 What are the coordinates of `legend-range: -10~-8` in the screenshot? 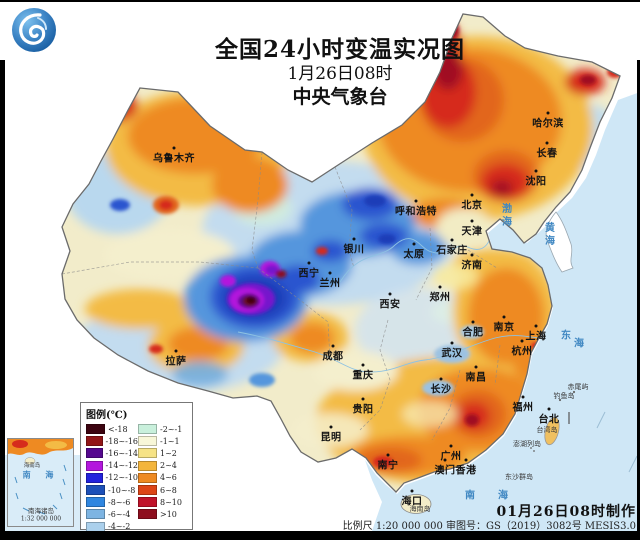 It's located at (122, 490).